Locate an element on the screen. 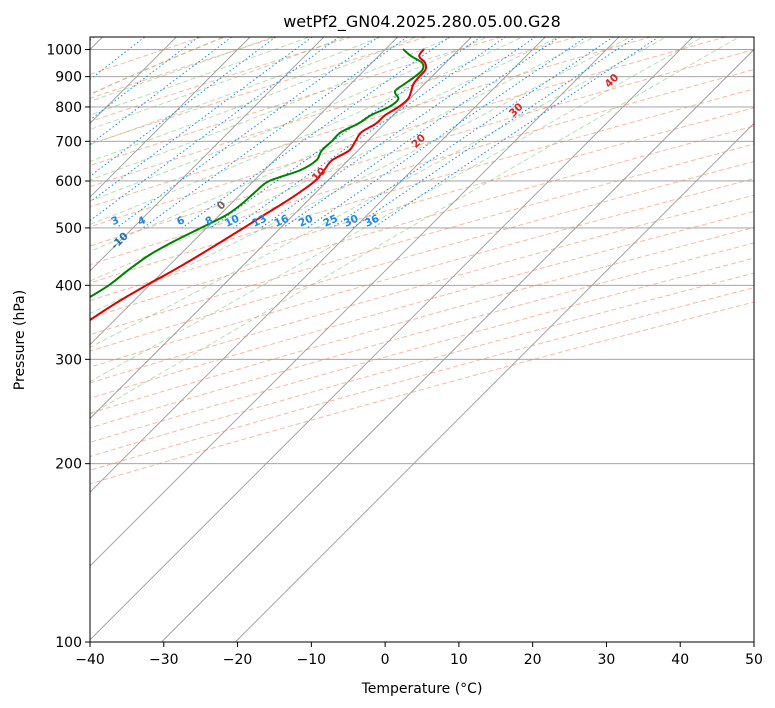 This screenshot has height=708, width=775. y-tick-label: 200 is located at coordinates (68, 465).